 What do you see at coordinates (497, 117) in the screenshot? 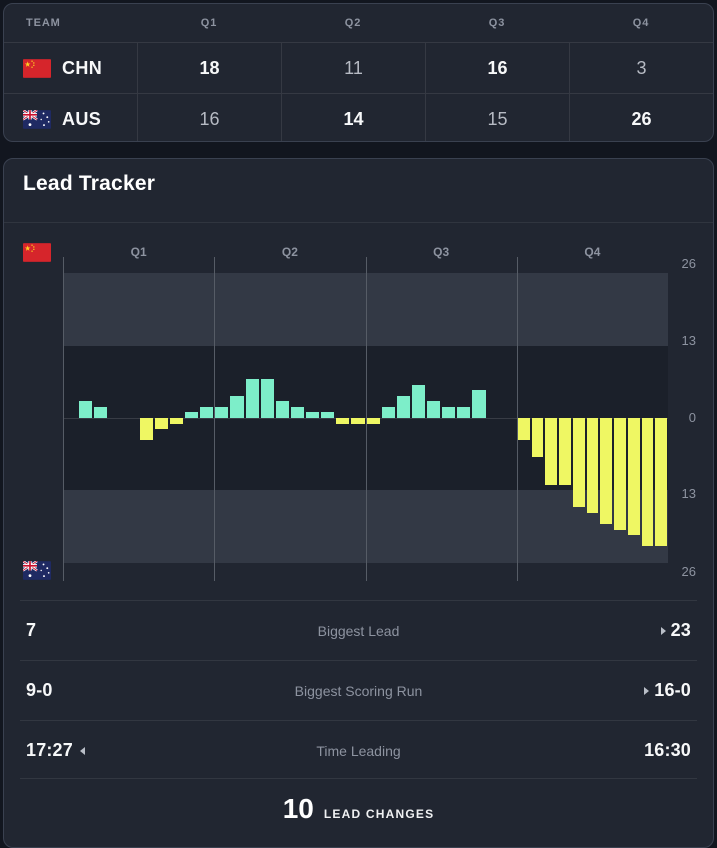
I see `score-cell: 15` at bounding box center [497, 117].